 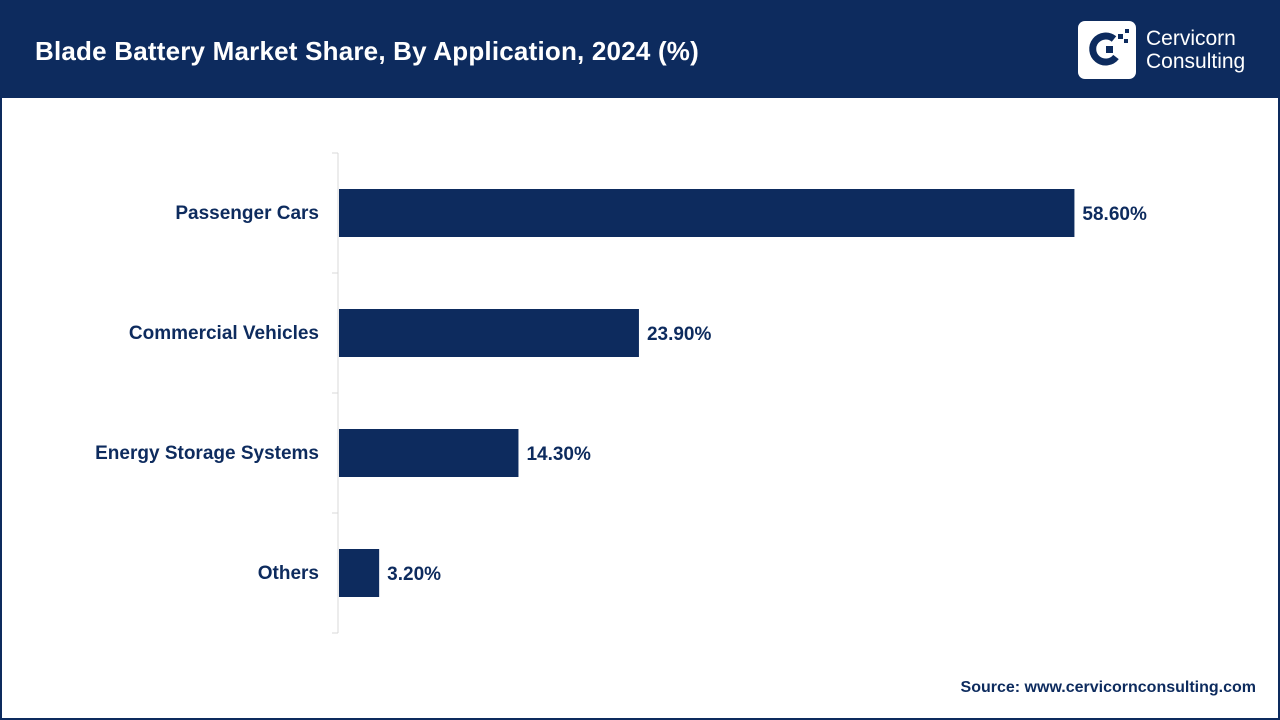 What do you see at coordinates (1108, 687) in the screenshot?
I see `source-note: Source: www.cervicornconsulting.com` at bounding box center [1108, 687].